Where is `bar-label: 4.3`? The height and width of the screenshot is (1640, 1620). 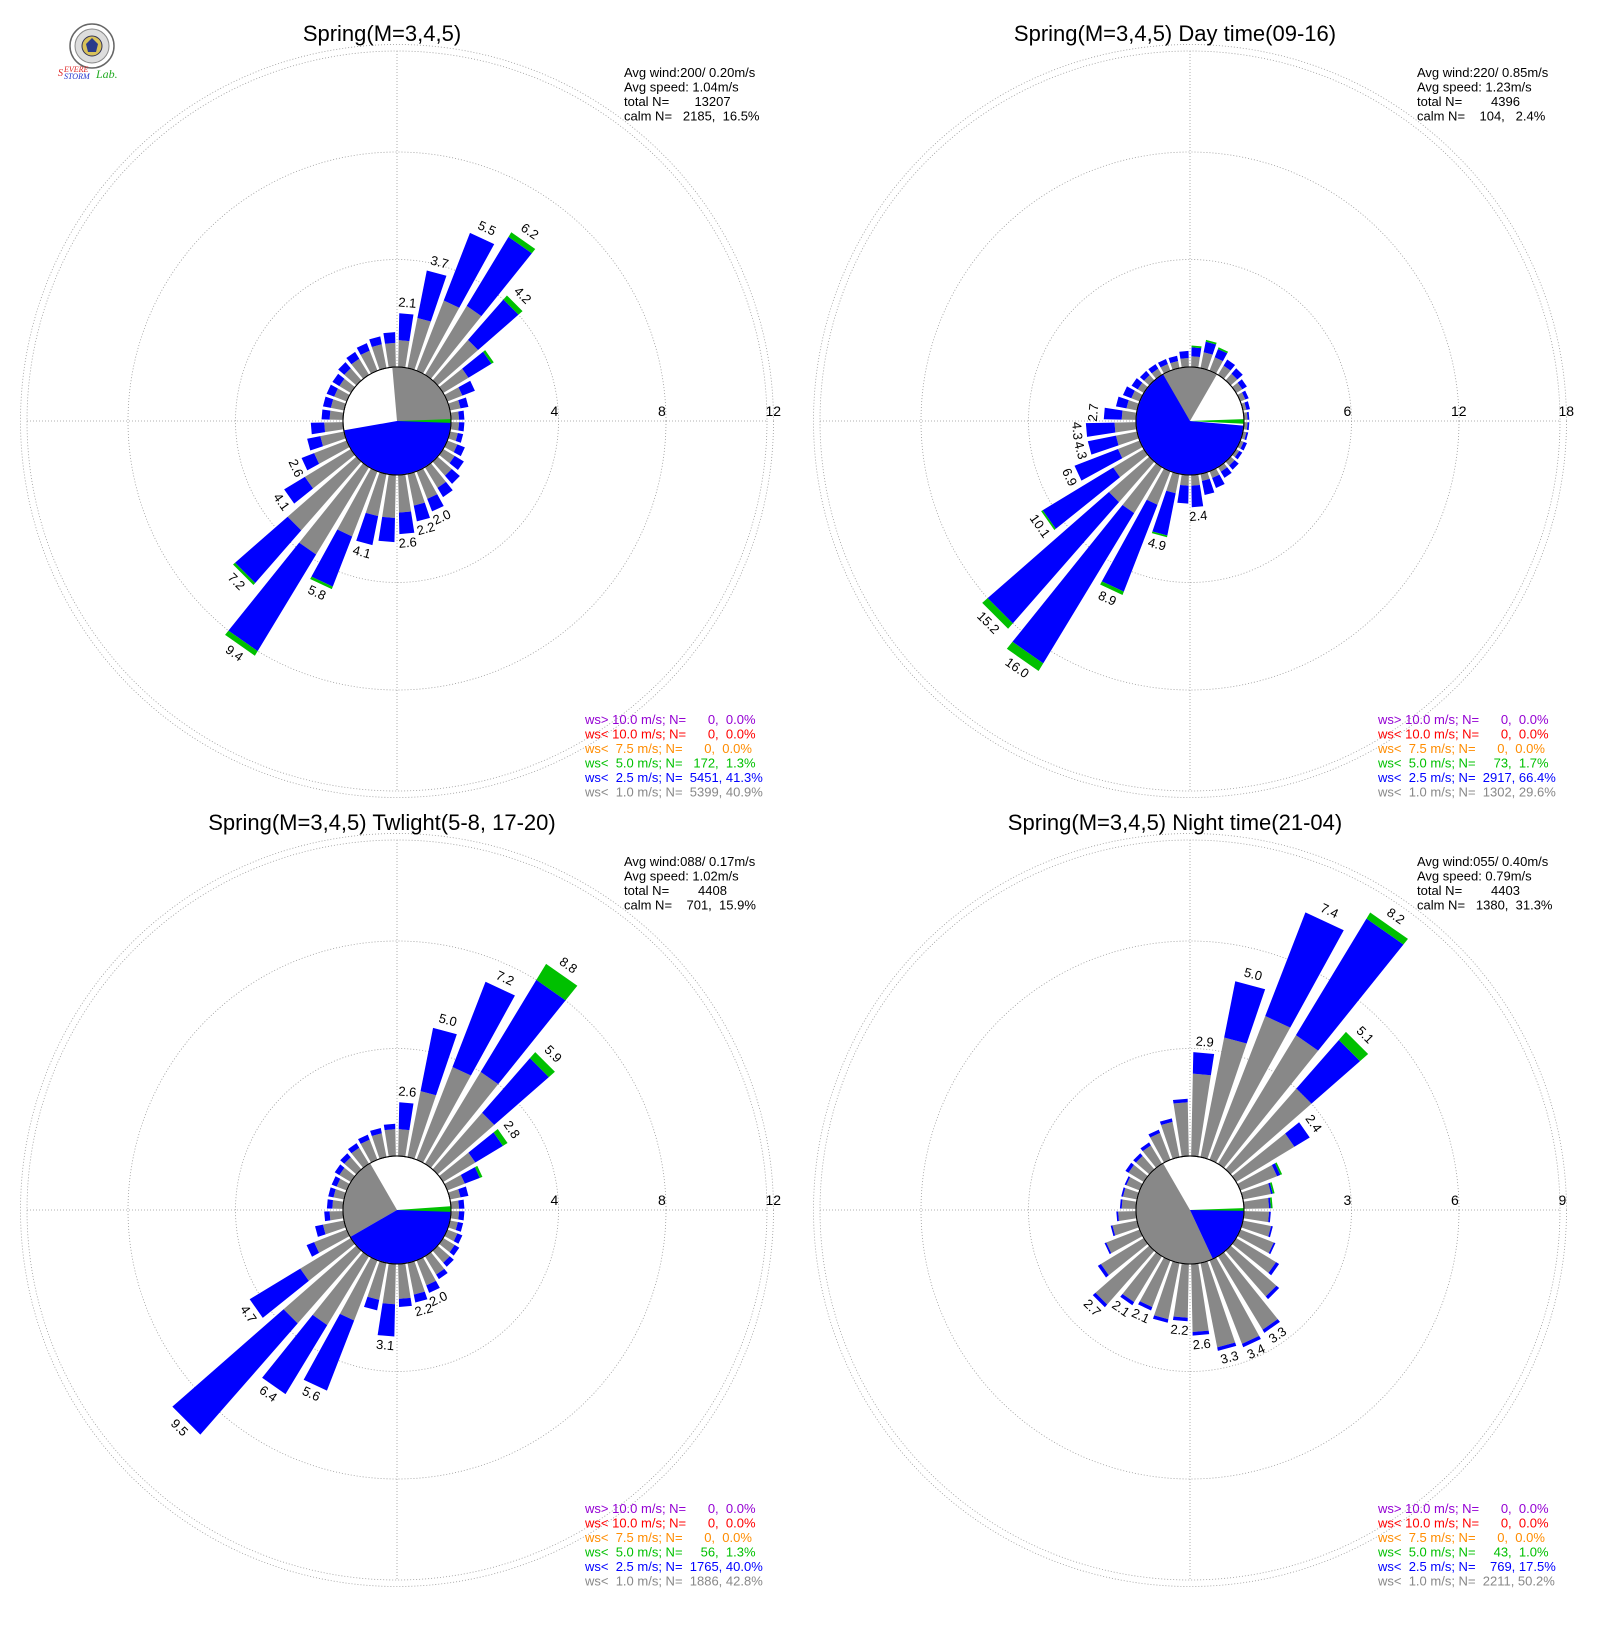
bar-label: 4.3 is located at coordinates (1077, 430).